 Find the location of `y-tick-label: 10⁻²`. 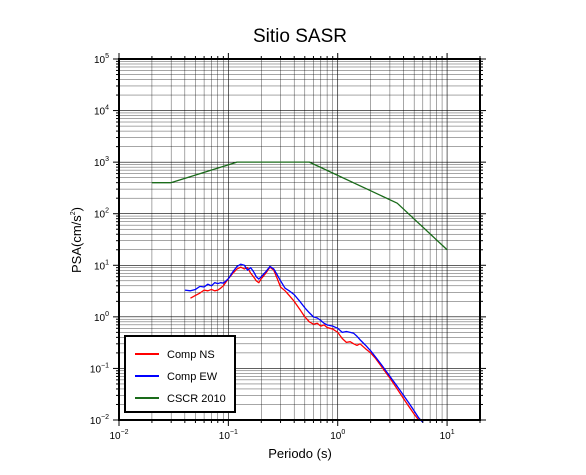

y-tick-label: 10⁻² is located at coordinates (99, 420).